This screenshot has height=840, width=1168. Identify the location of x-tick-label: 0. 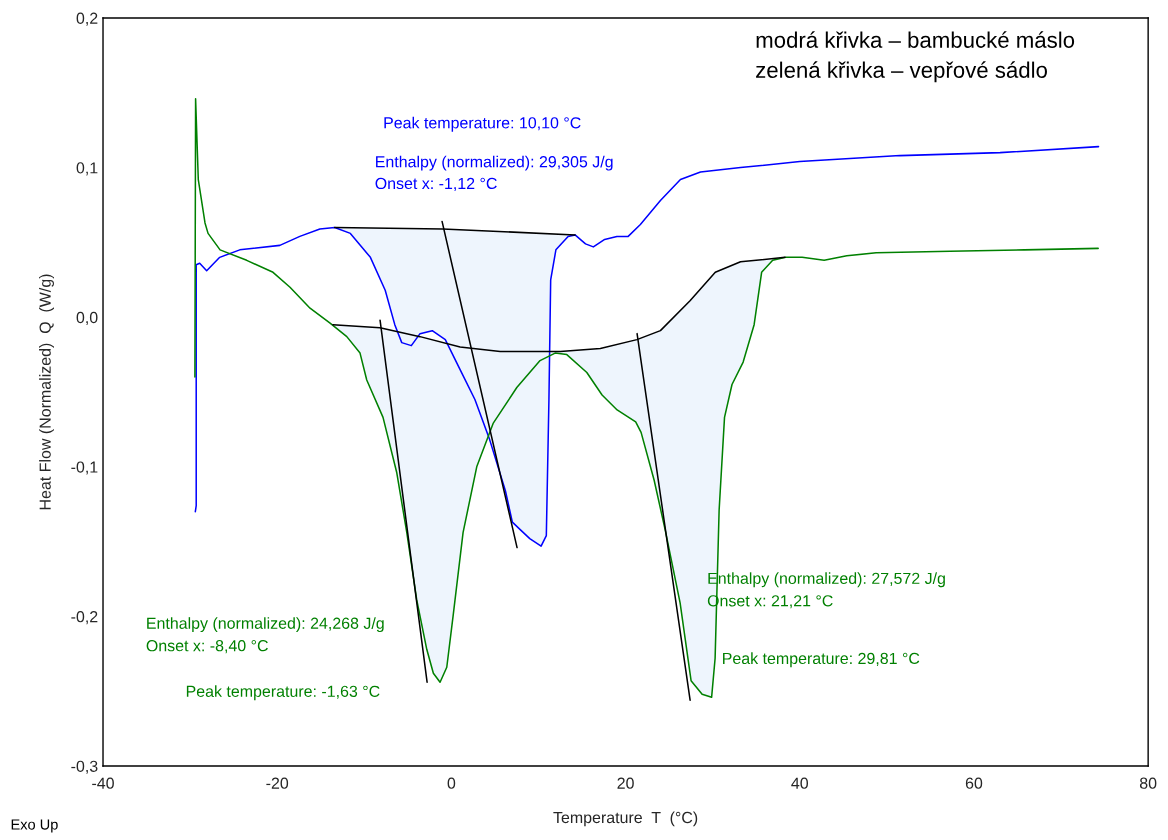
(451, 783).